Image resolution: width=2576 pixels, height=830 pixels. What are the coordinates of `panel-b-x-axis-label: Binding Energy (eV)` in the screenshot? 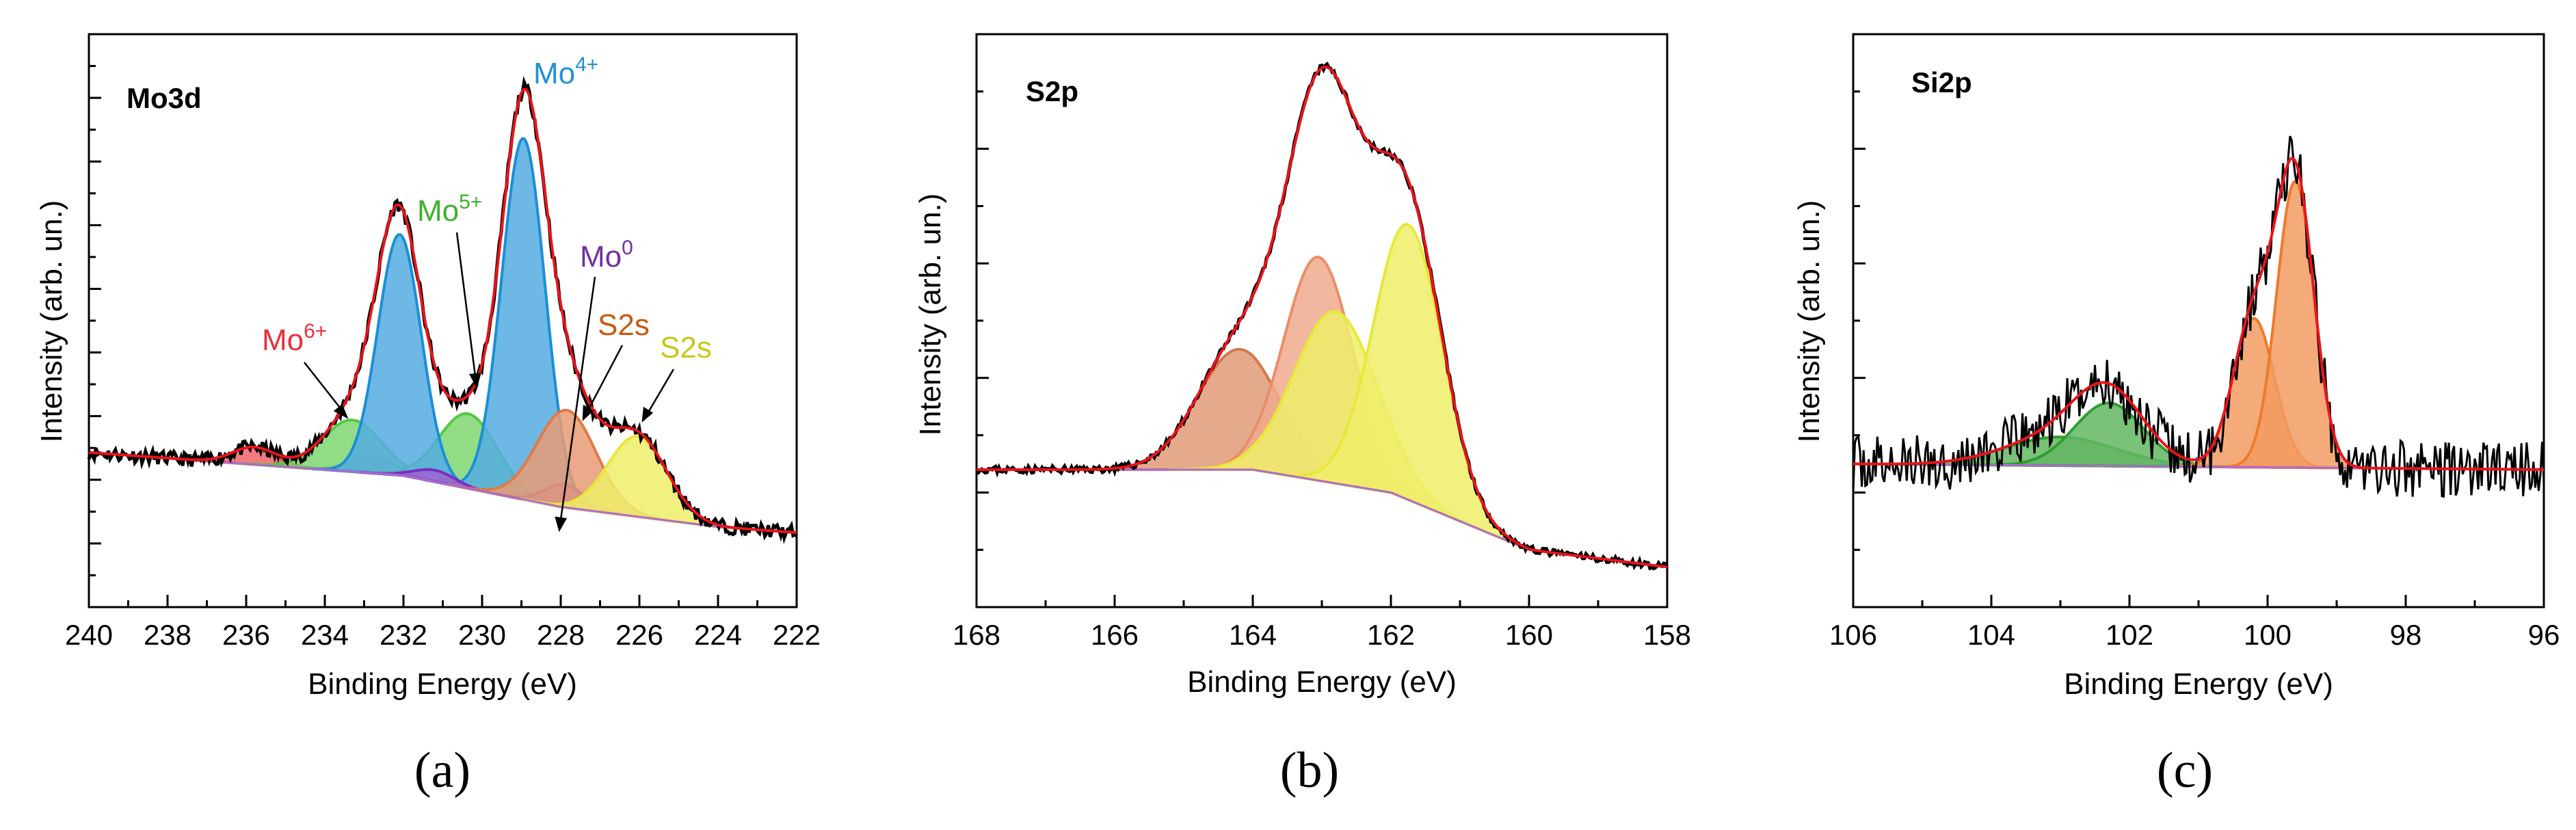 It's located at (1322, 682).